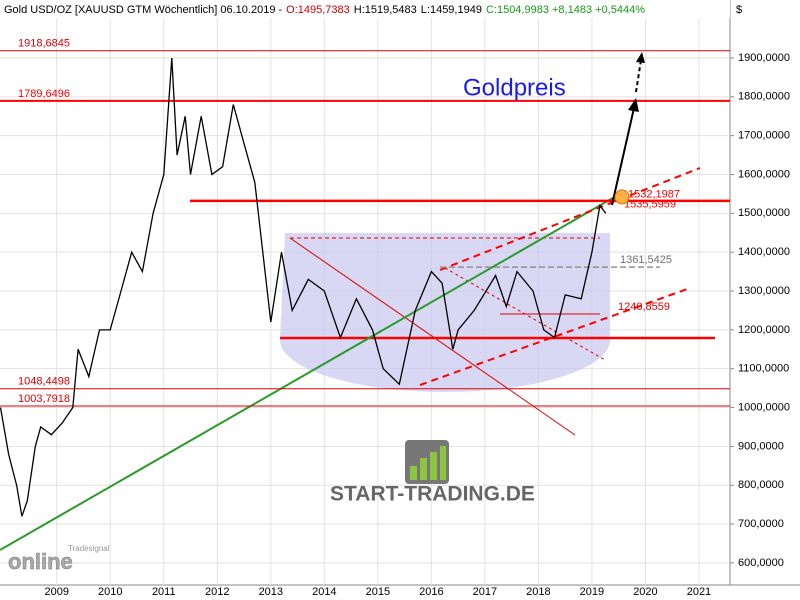 Image resolution: width=800 pixels, height=600 pixels. What do you see at coordinates (217, 592) in the screenshot?
I see `x-tick-label: 2012` at bounding box center [217, 592].